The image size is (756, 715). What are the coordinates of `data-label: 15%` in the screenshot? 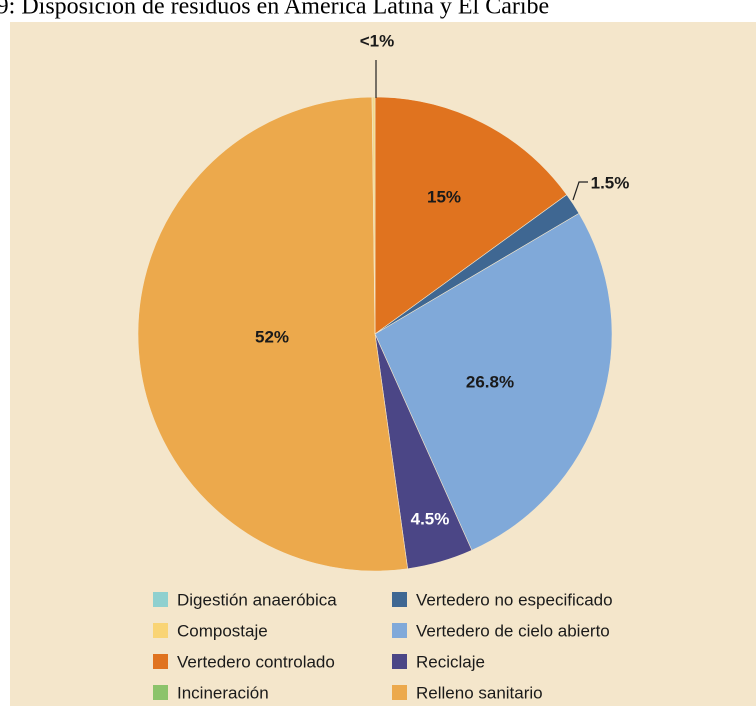 It's located at (444, 196).